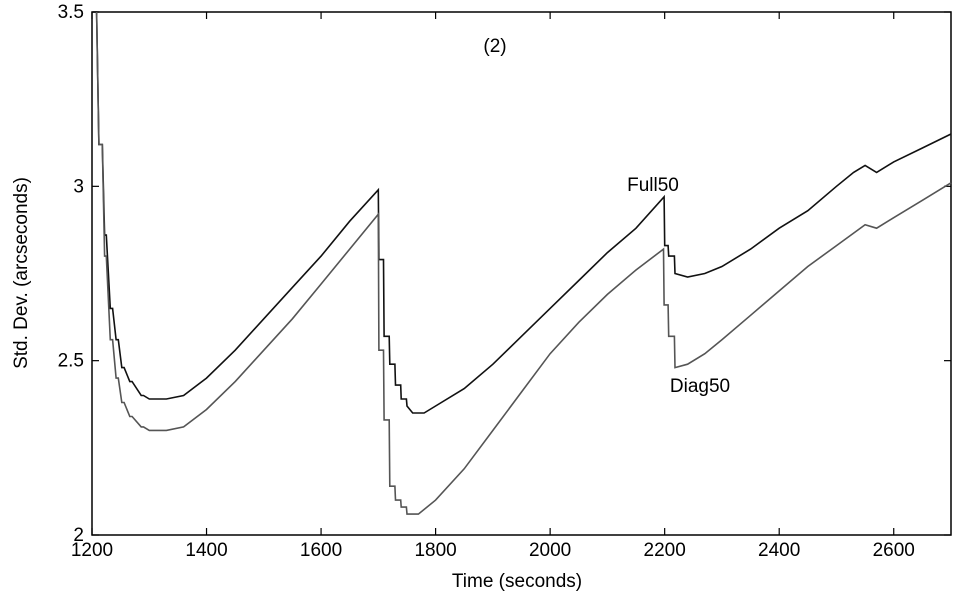  What do you see at coordinates (665, 550) in the screenshot?
I see `x-tick-label: 2200` at bounding box center [665, 550].